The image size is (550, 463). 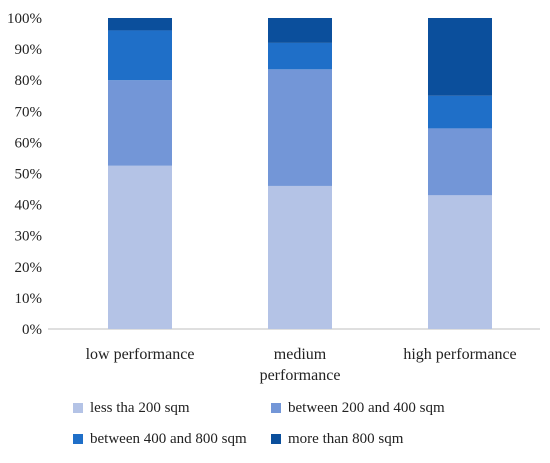 What do you see at coordinates (29, 50) in the screenshot?
I see `y-tick-label: 90%` at bounding box center [29, 50].